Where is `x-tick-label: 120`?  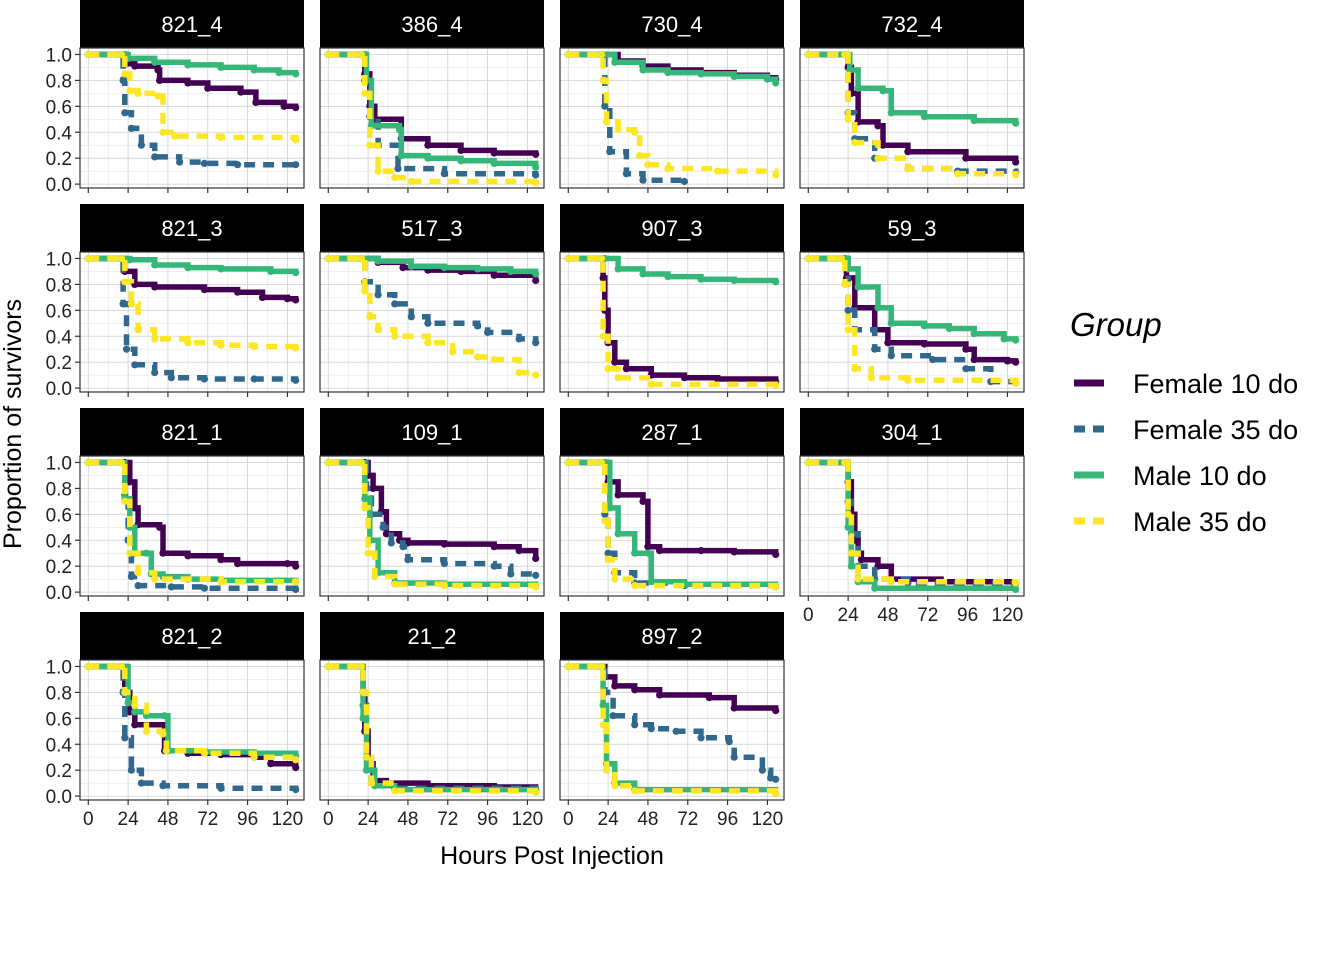
x-tick-label: 120 is located at coordinates (1008, 615).